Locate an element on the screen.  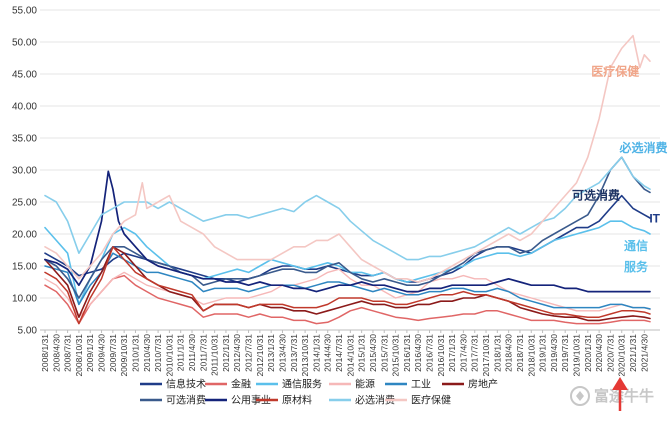
futu-logo-icon is located at coordinates (580, 396).